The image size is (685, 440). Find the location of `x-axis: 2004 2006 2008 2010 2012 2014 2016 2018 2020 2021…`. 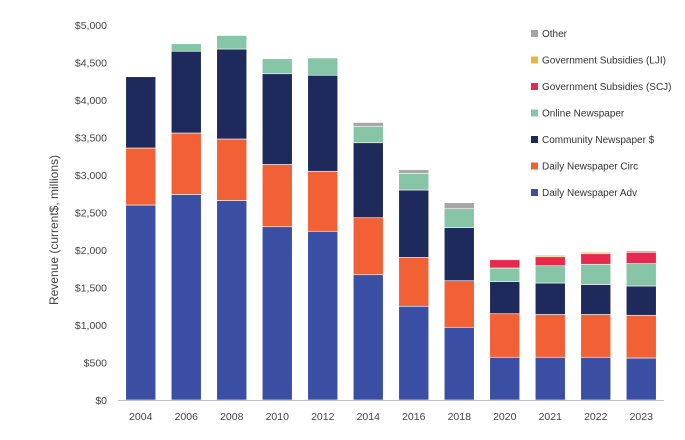

x-axis: 2004 2006 2008 2010 2012 2014 2016 2018 2020 2021… is located at coordinates (391, 411).